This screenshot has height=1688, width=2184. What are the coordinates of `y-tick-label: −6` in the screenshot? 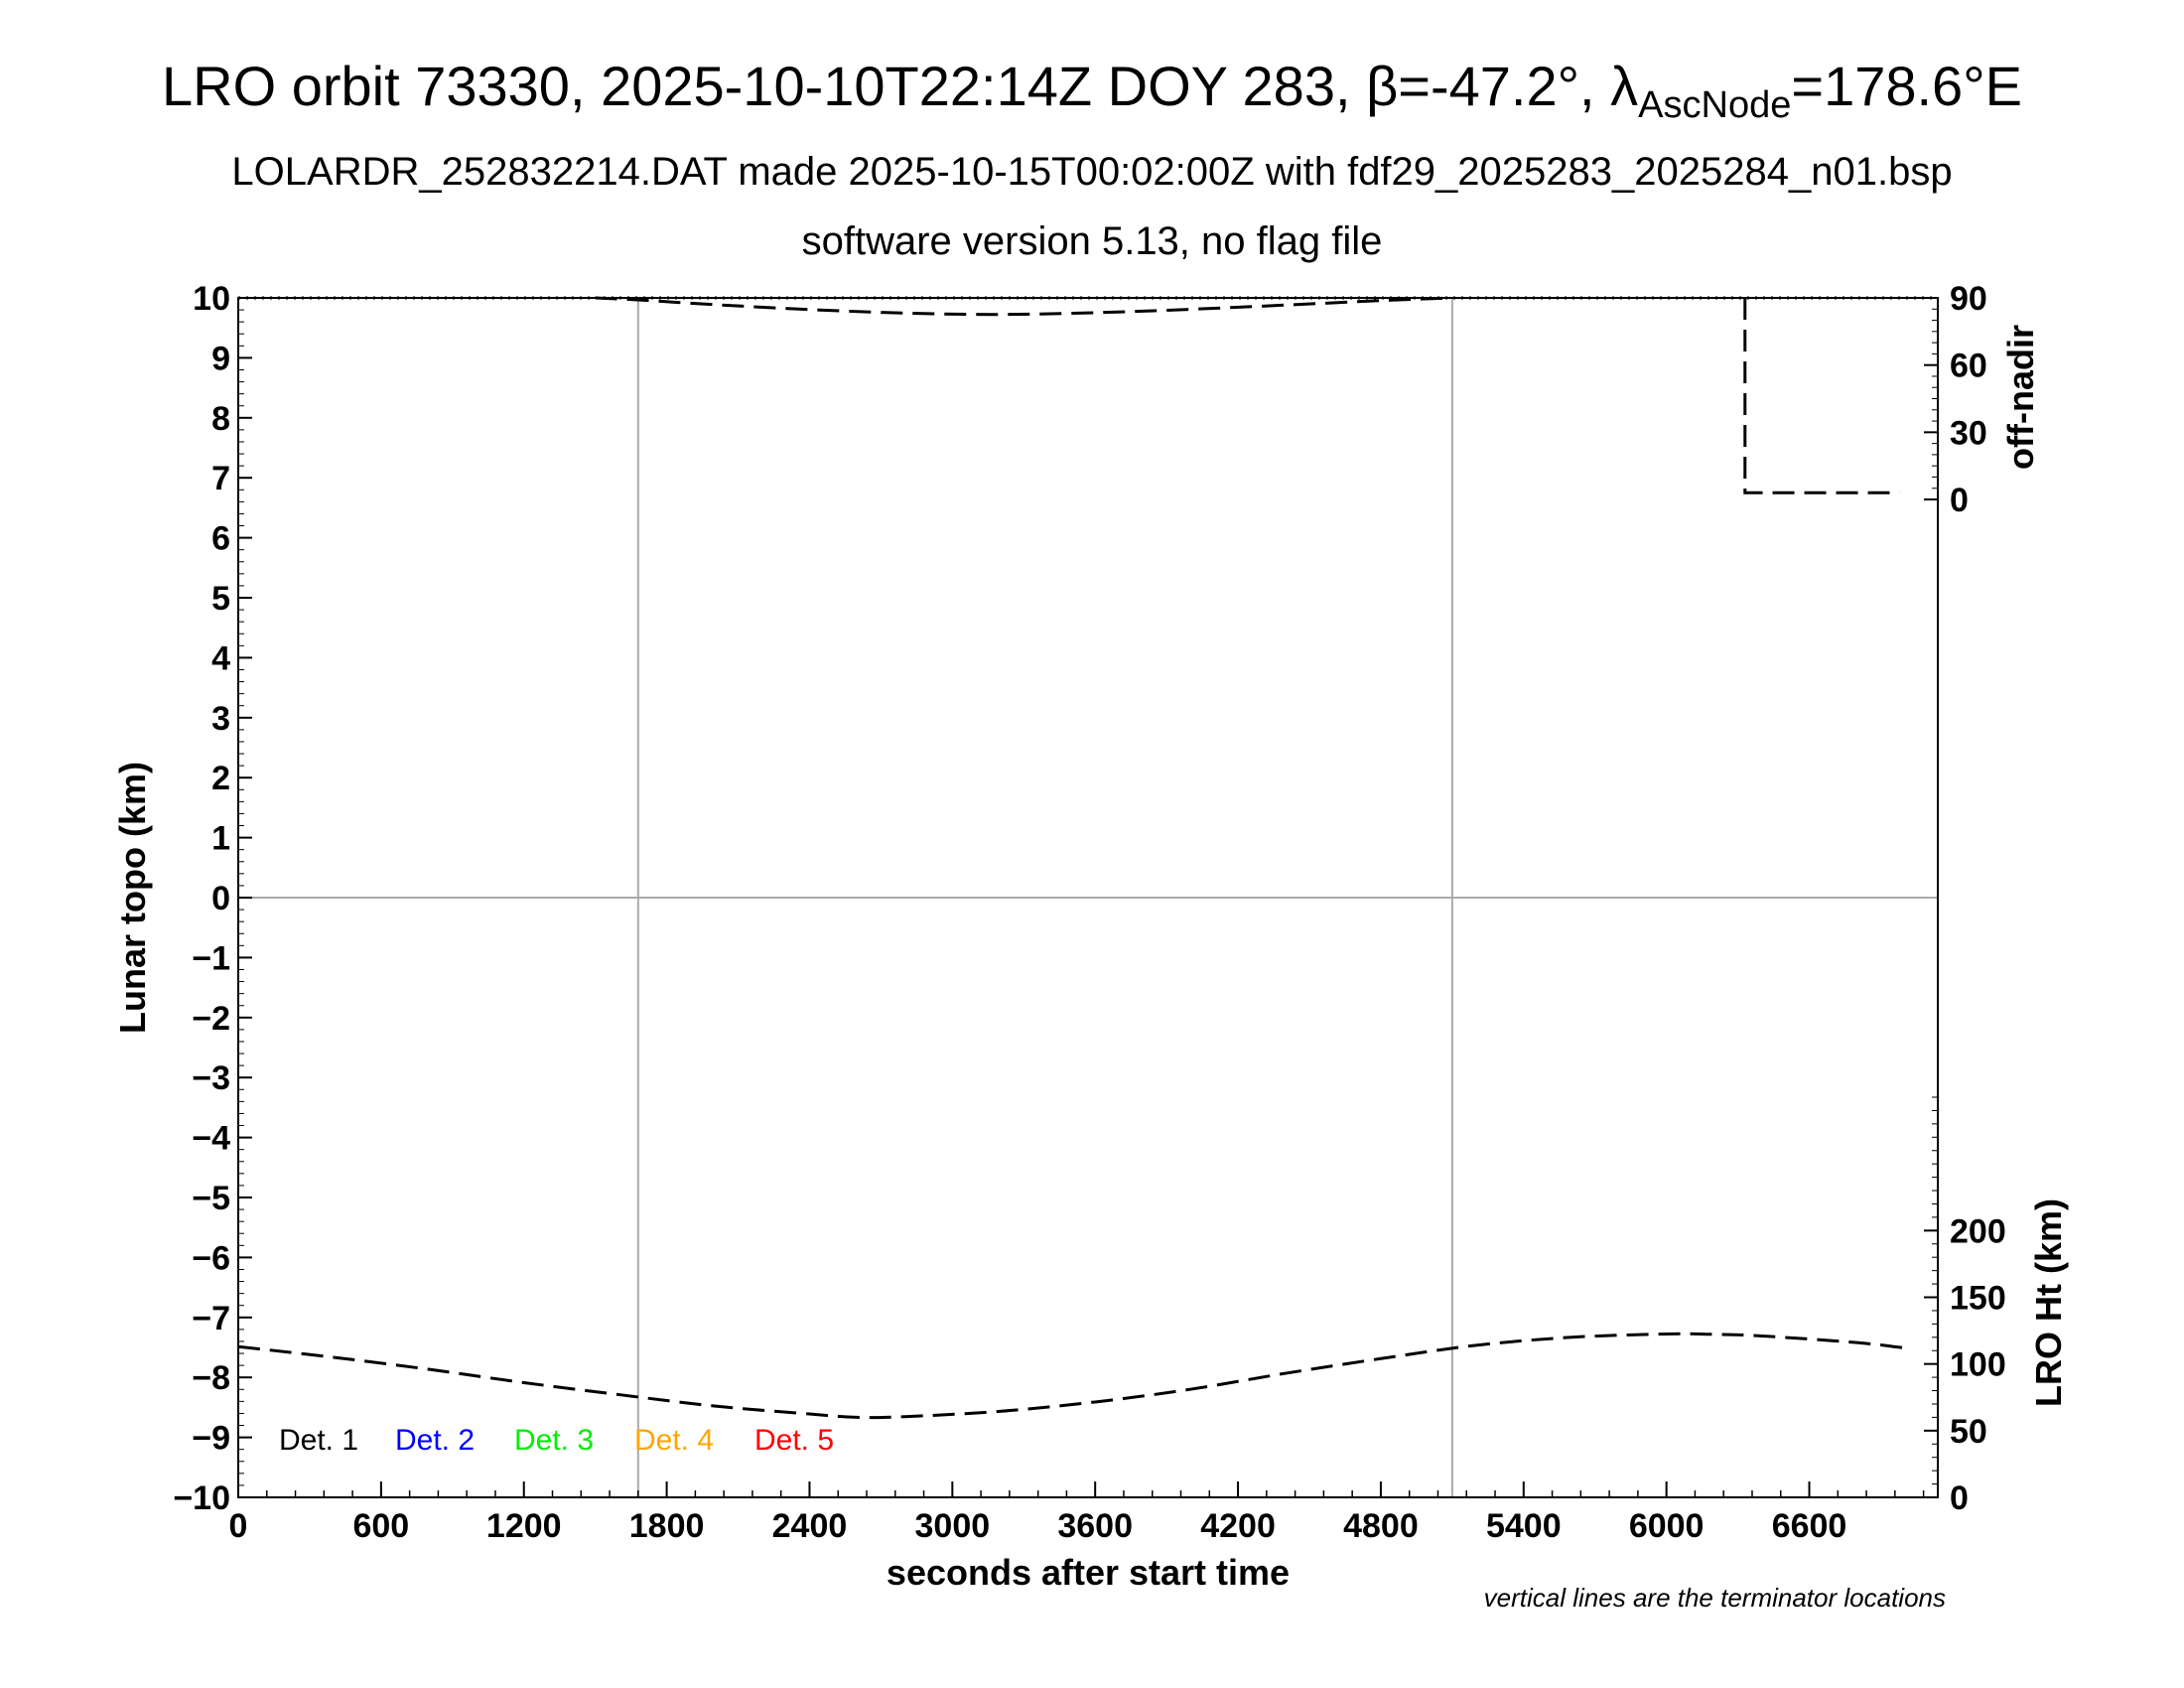 It's located at (211, 1258).